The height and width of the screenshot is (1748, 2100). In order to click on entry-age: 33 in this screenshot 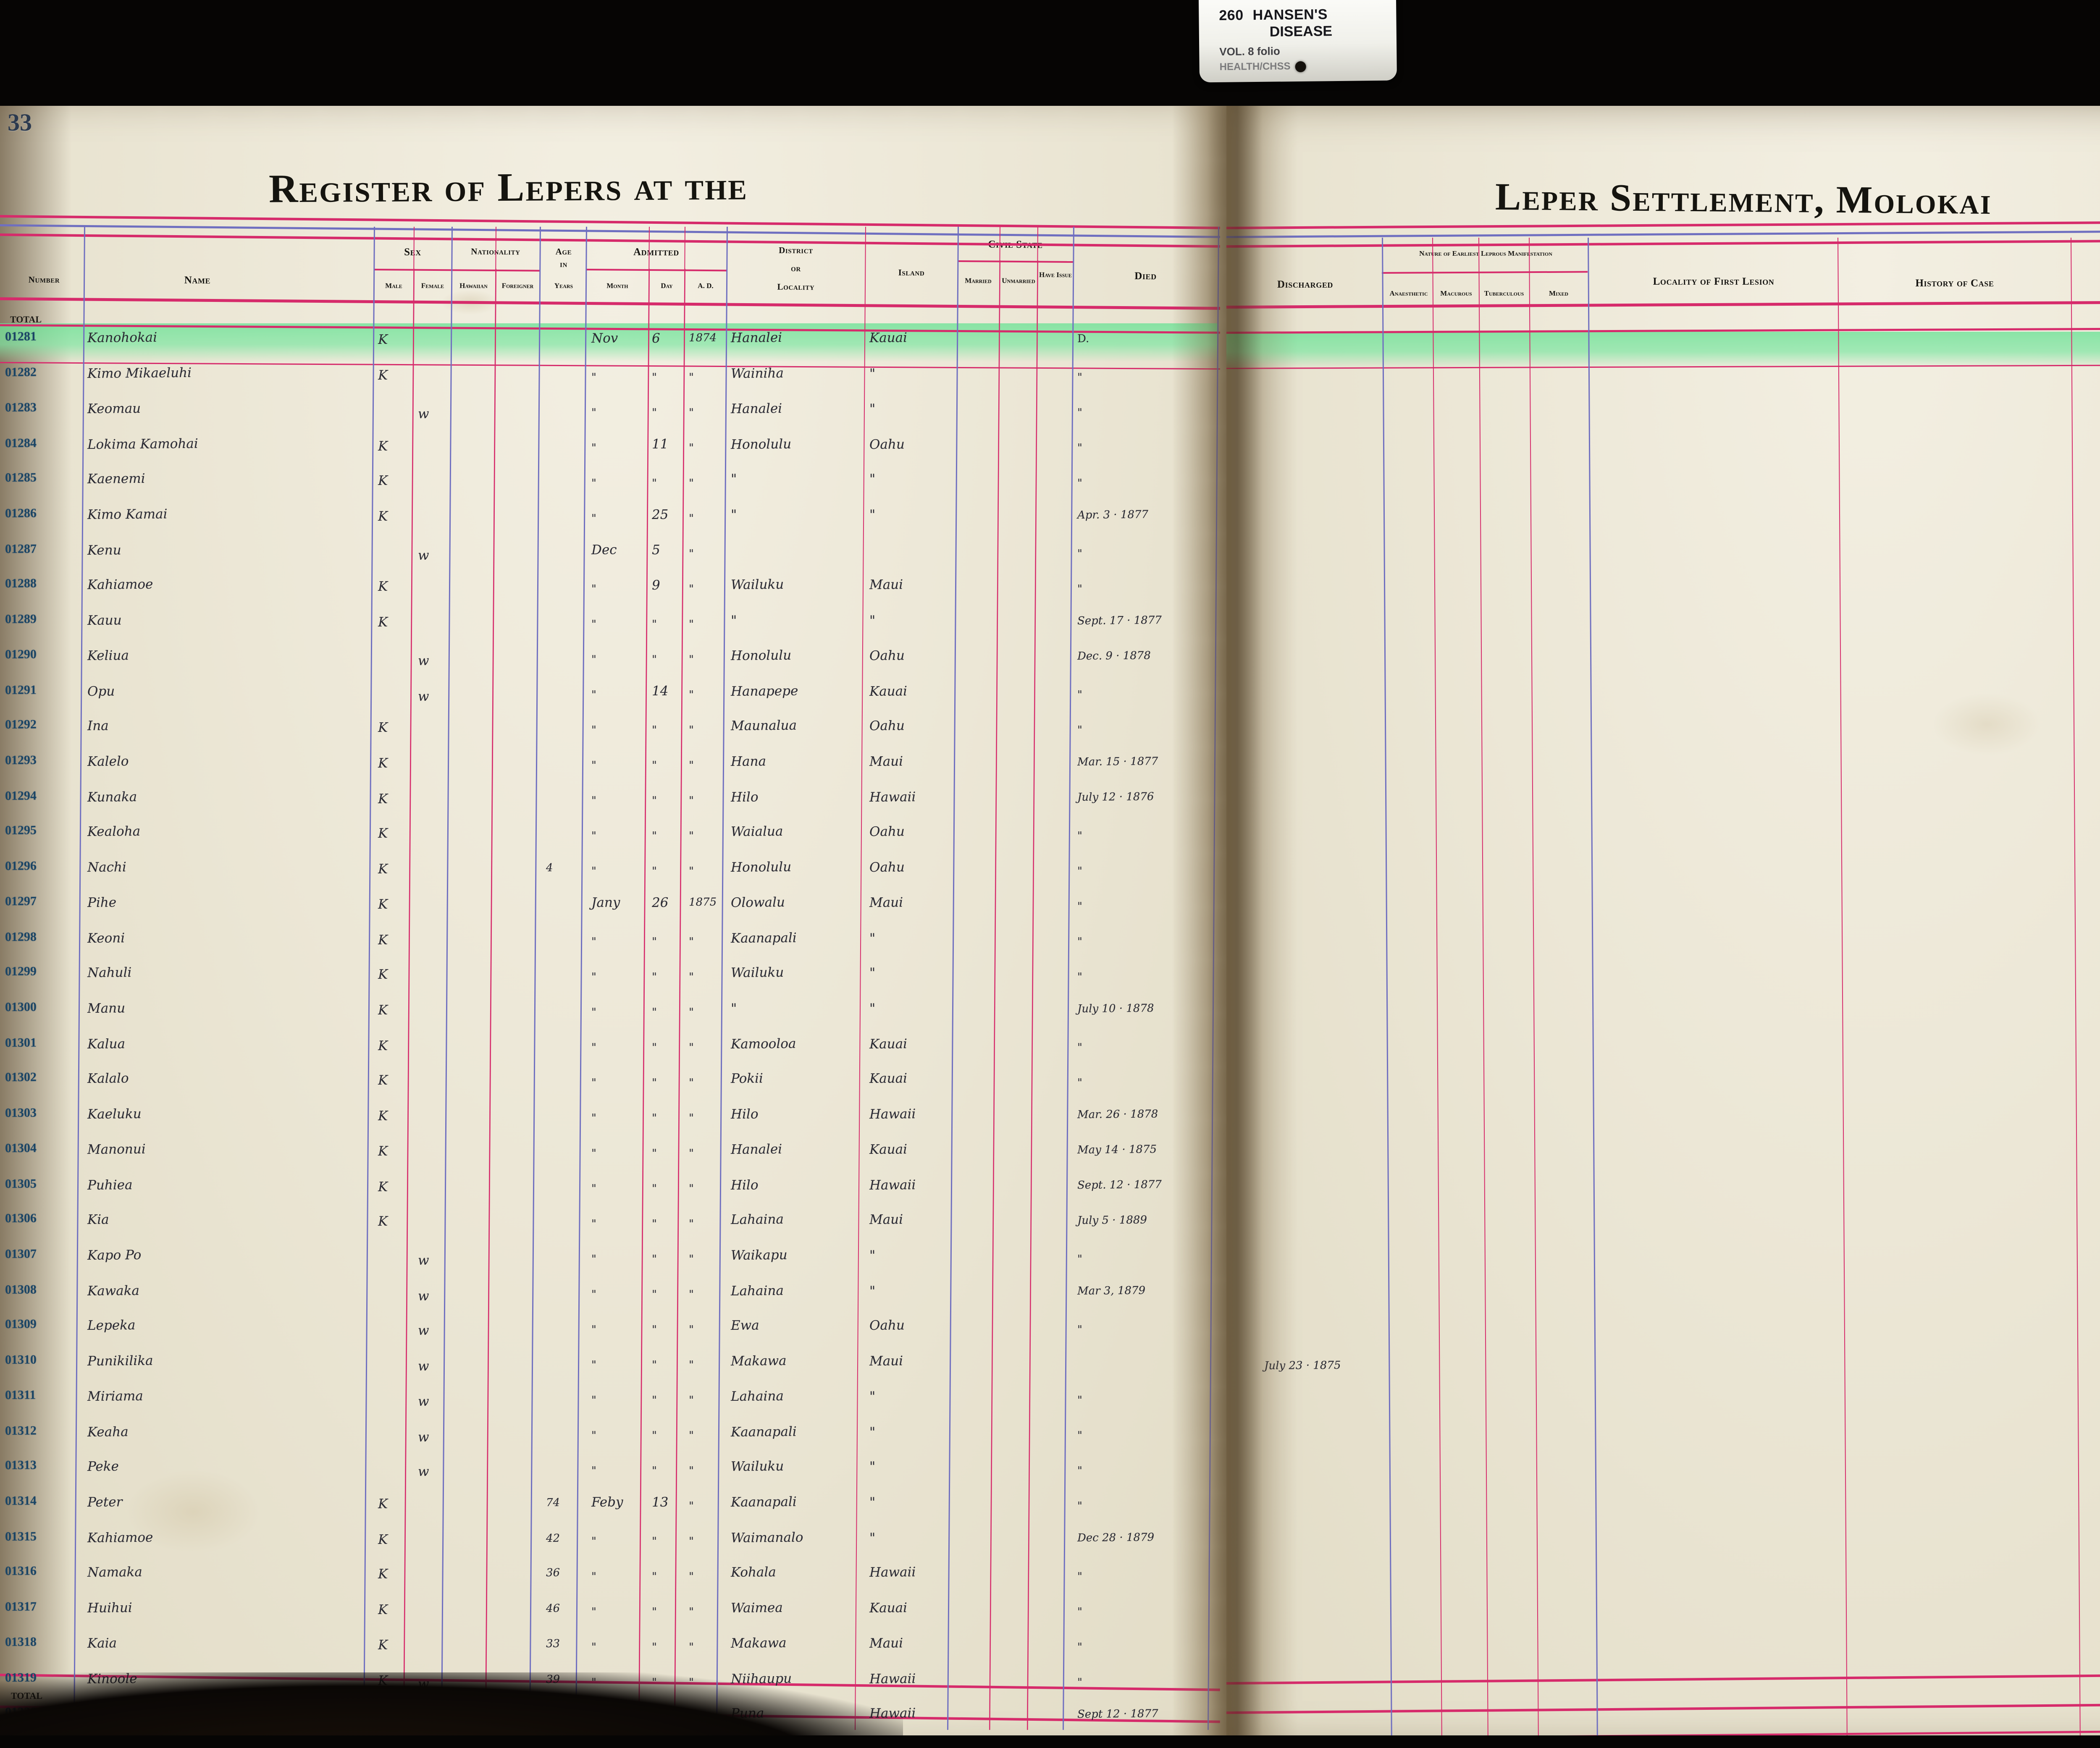, I will do `click(553, 1644)`.